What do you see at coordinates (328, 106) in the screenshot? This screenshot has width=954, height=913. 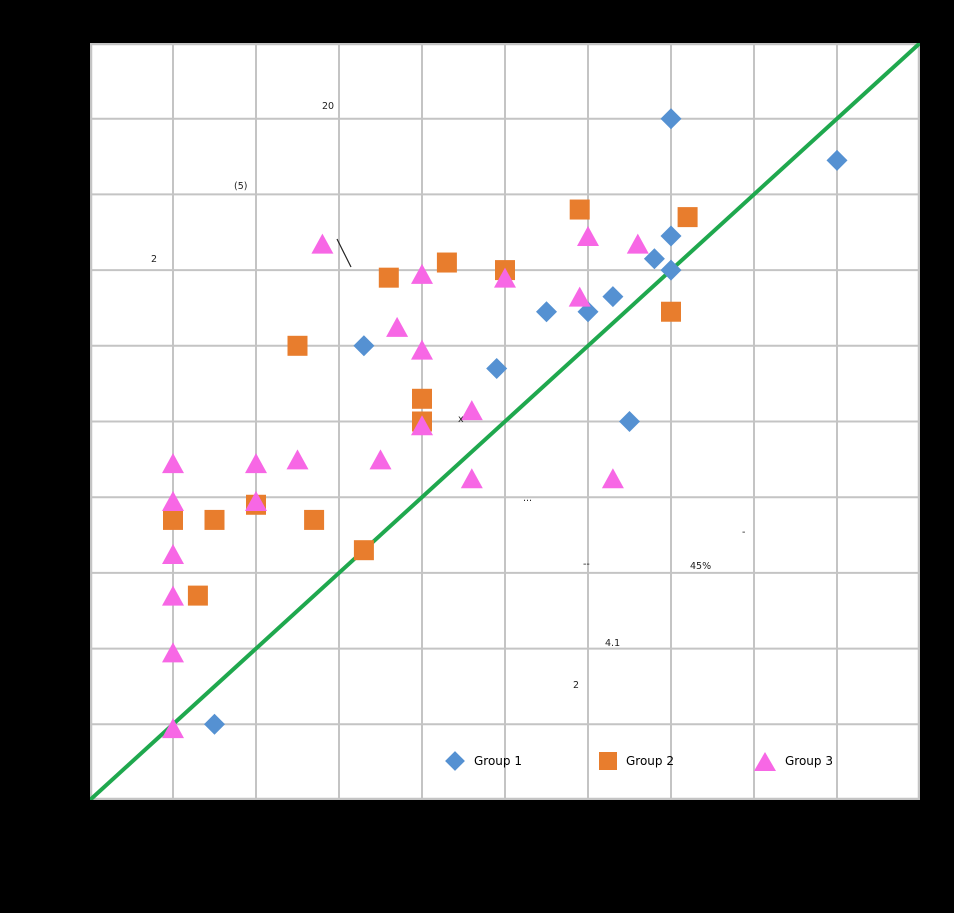 I see `annotation-text: 20` at bounding box center [328, 106].